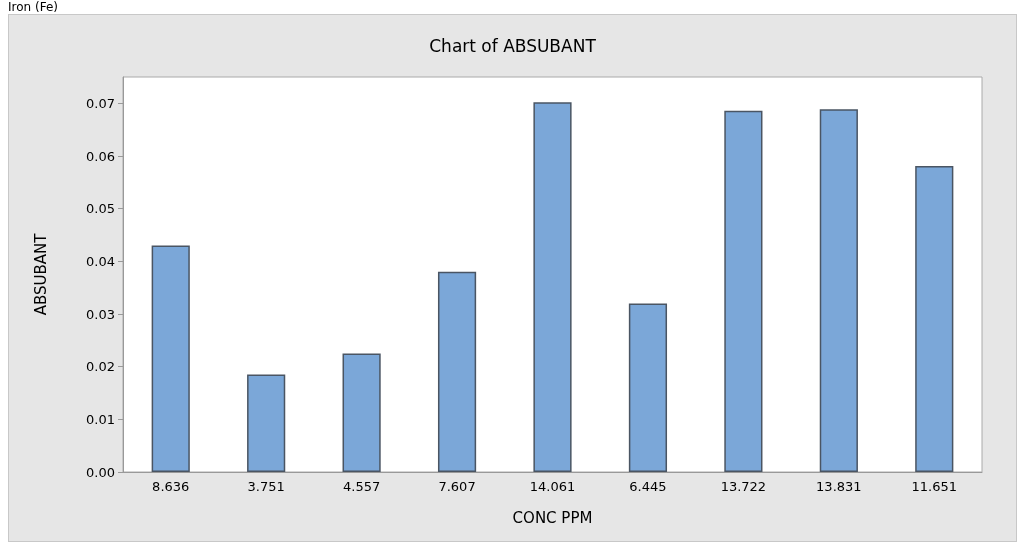  What do you see at coordinates (934, 486) in the screenshot?
I see `x-tick-label: 11.651` at bounding box center [934, 486].